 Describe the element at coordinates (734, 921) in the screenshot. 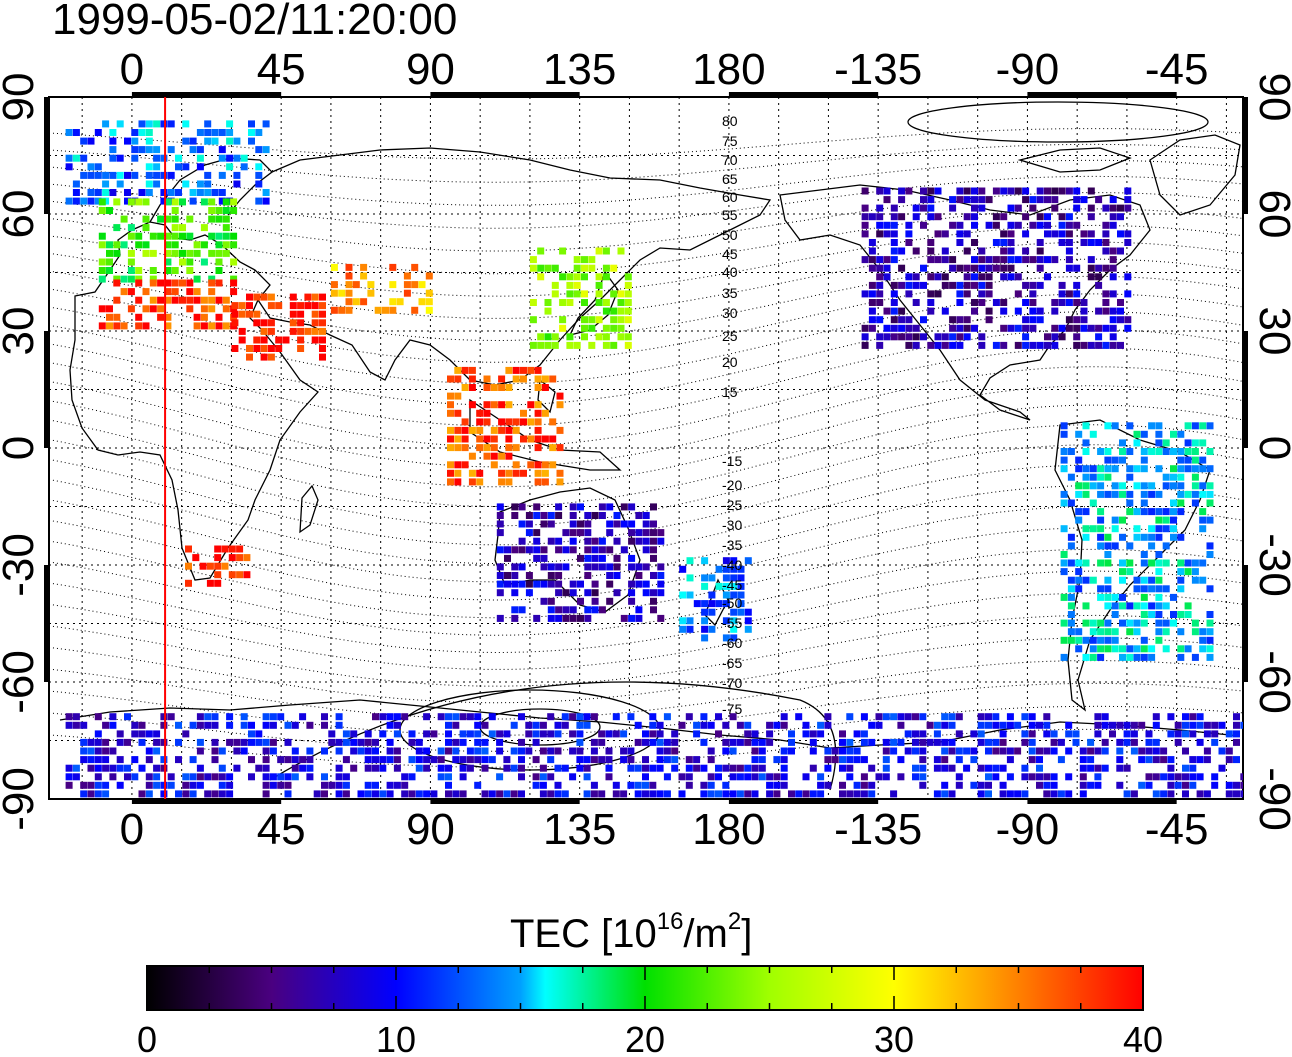

I see `colorbar-title-exp2: 2` at that location.